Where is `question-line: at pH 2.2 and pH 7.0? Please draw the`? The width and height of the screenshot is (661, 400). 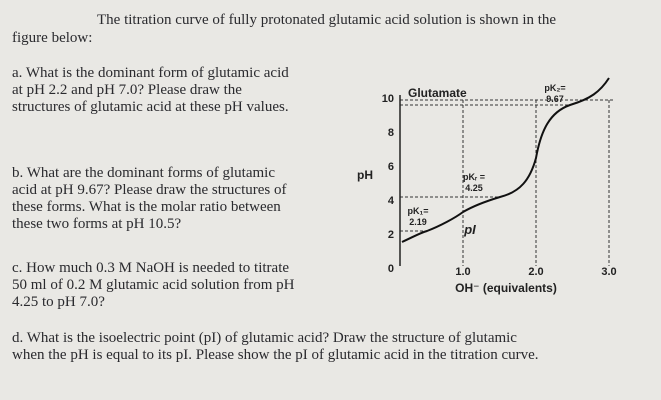
question-line: at pH 2.2 and pH 7.0? Please draw the is located at coordinates (127, 90).